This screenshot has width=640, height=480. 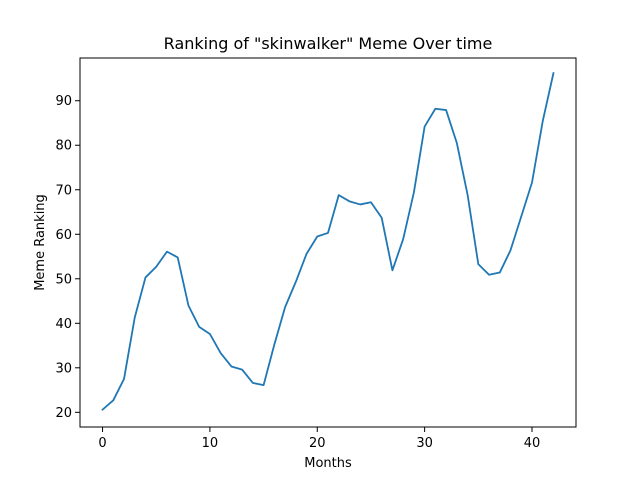 What do you see at coordinates (328, 43) in the screenshot?
I see `chart-title: Ranking of "skinwalker" Meme Over time` at bounding box center [328, 43].